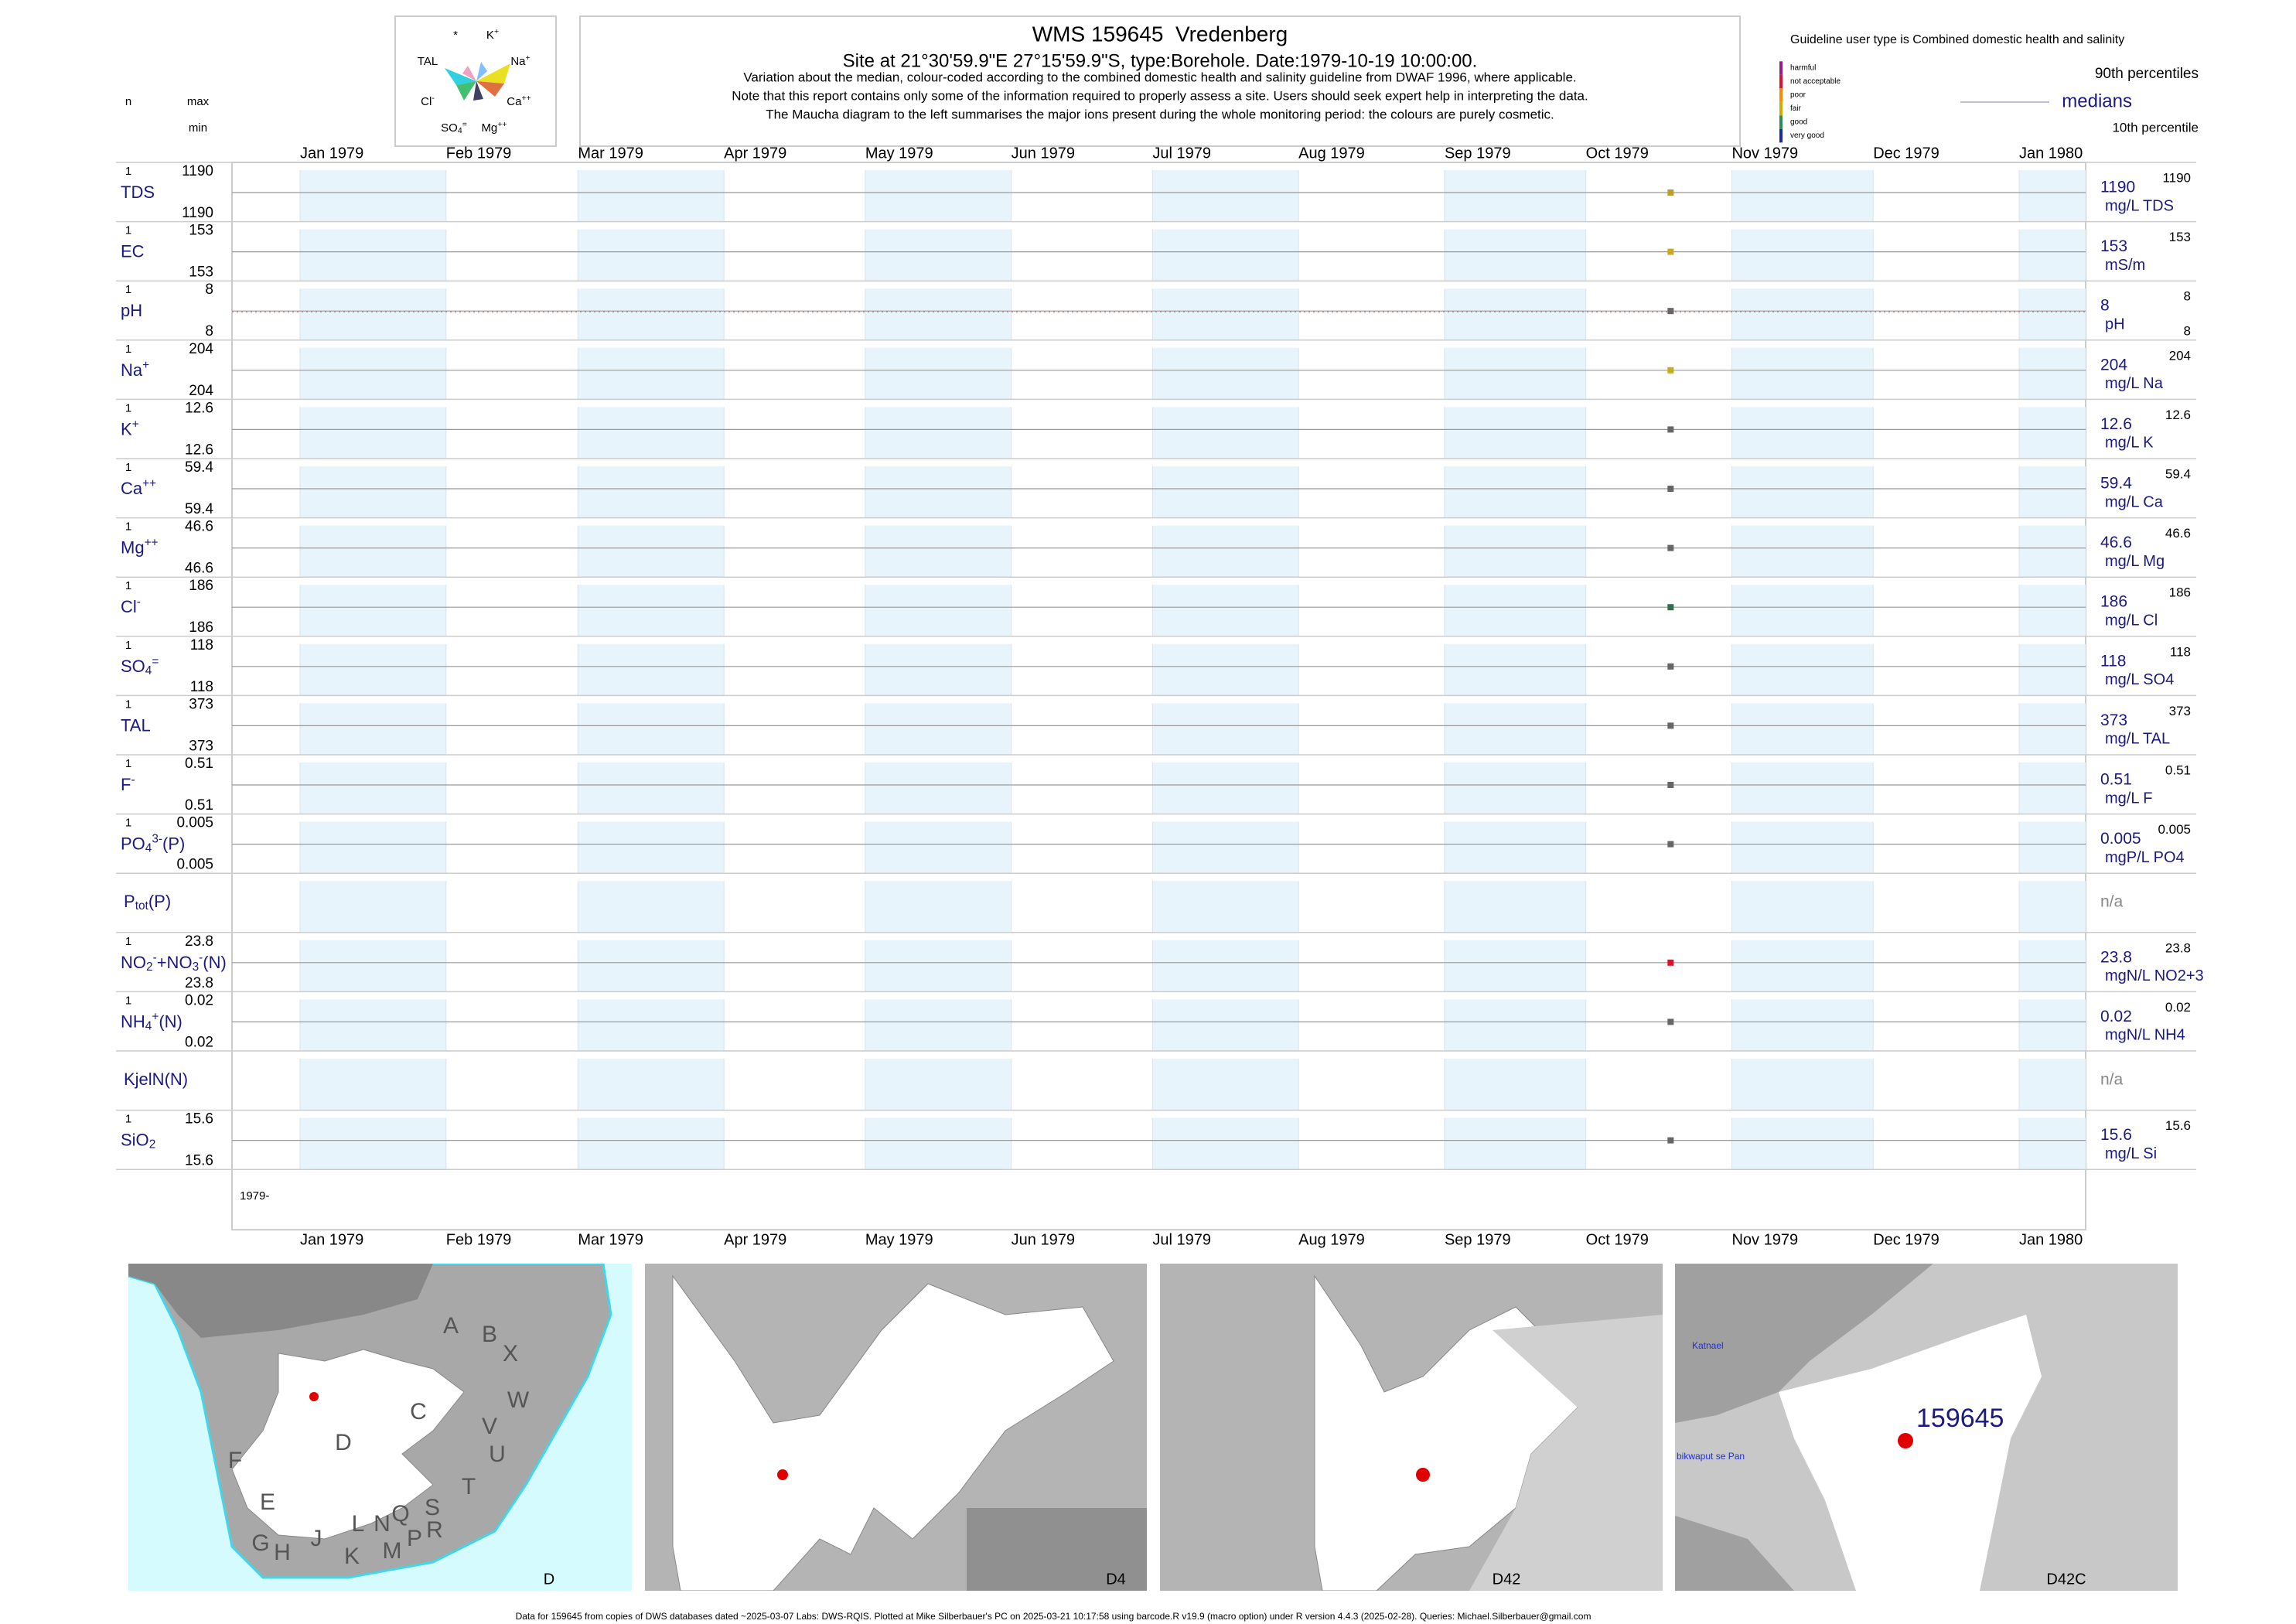 This screenshot has height=1624, width=2296. I want to click on median-value: 204, so click(2113, 365).